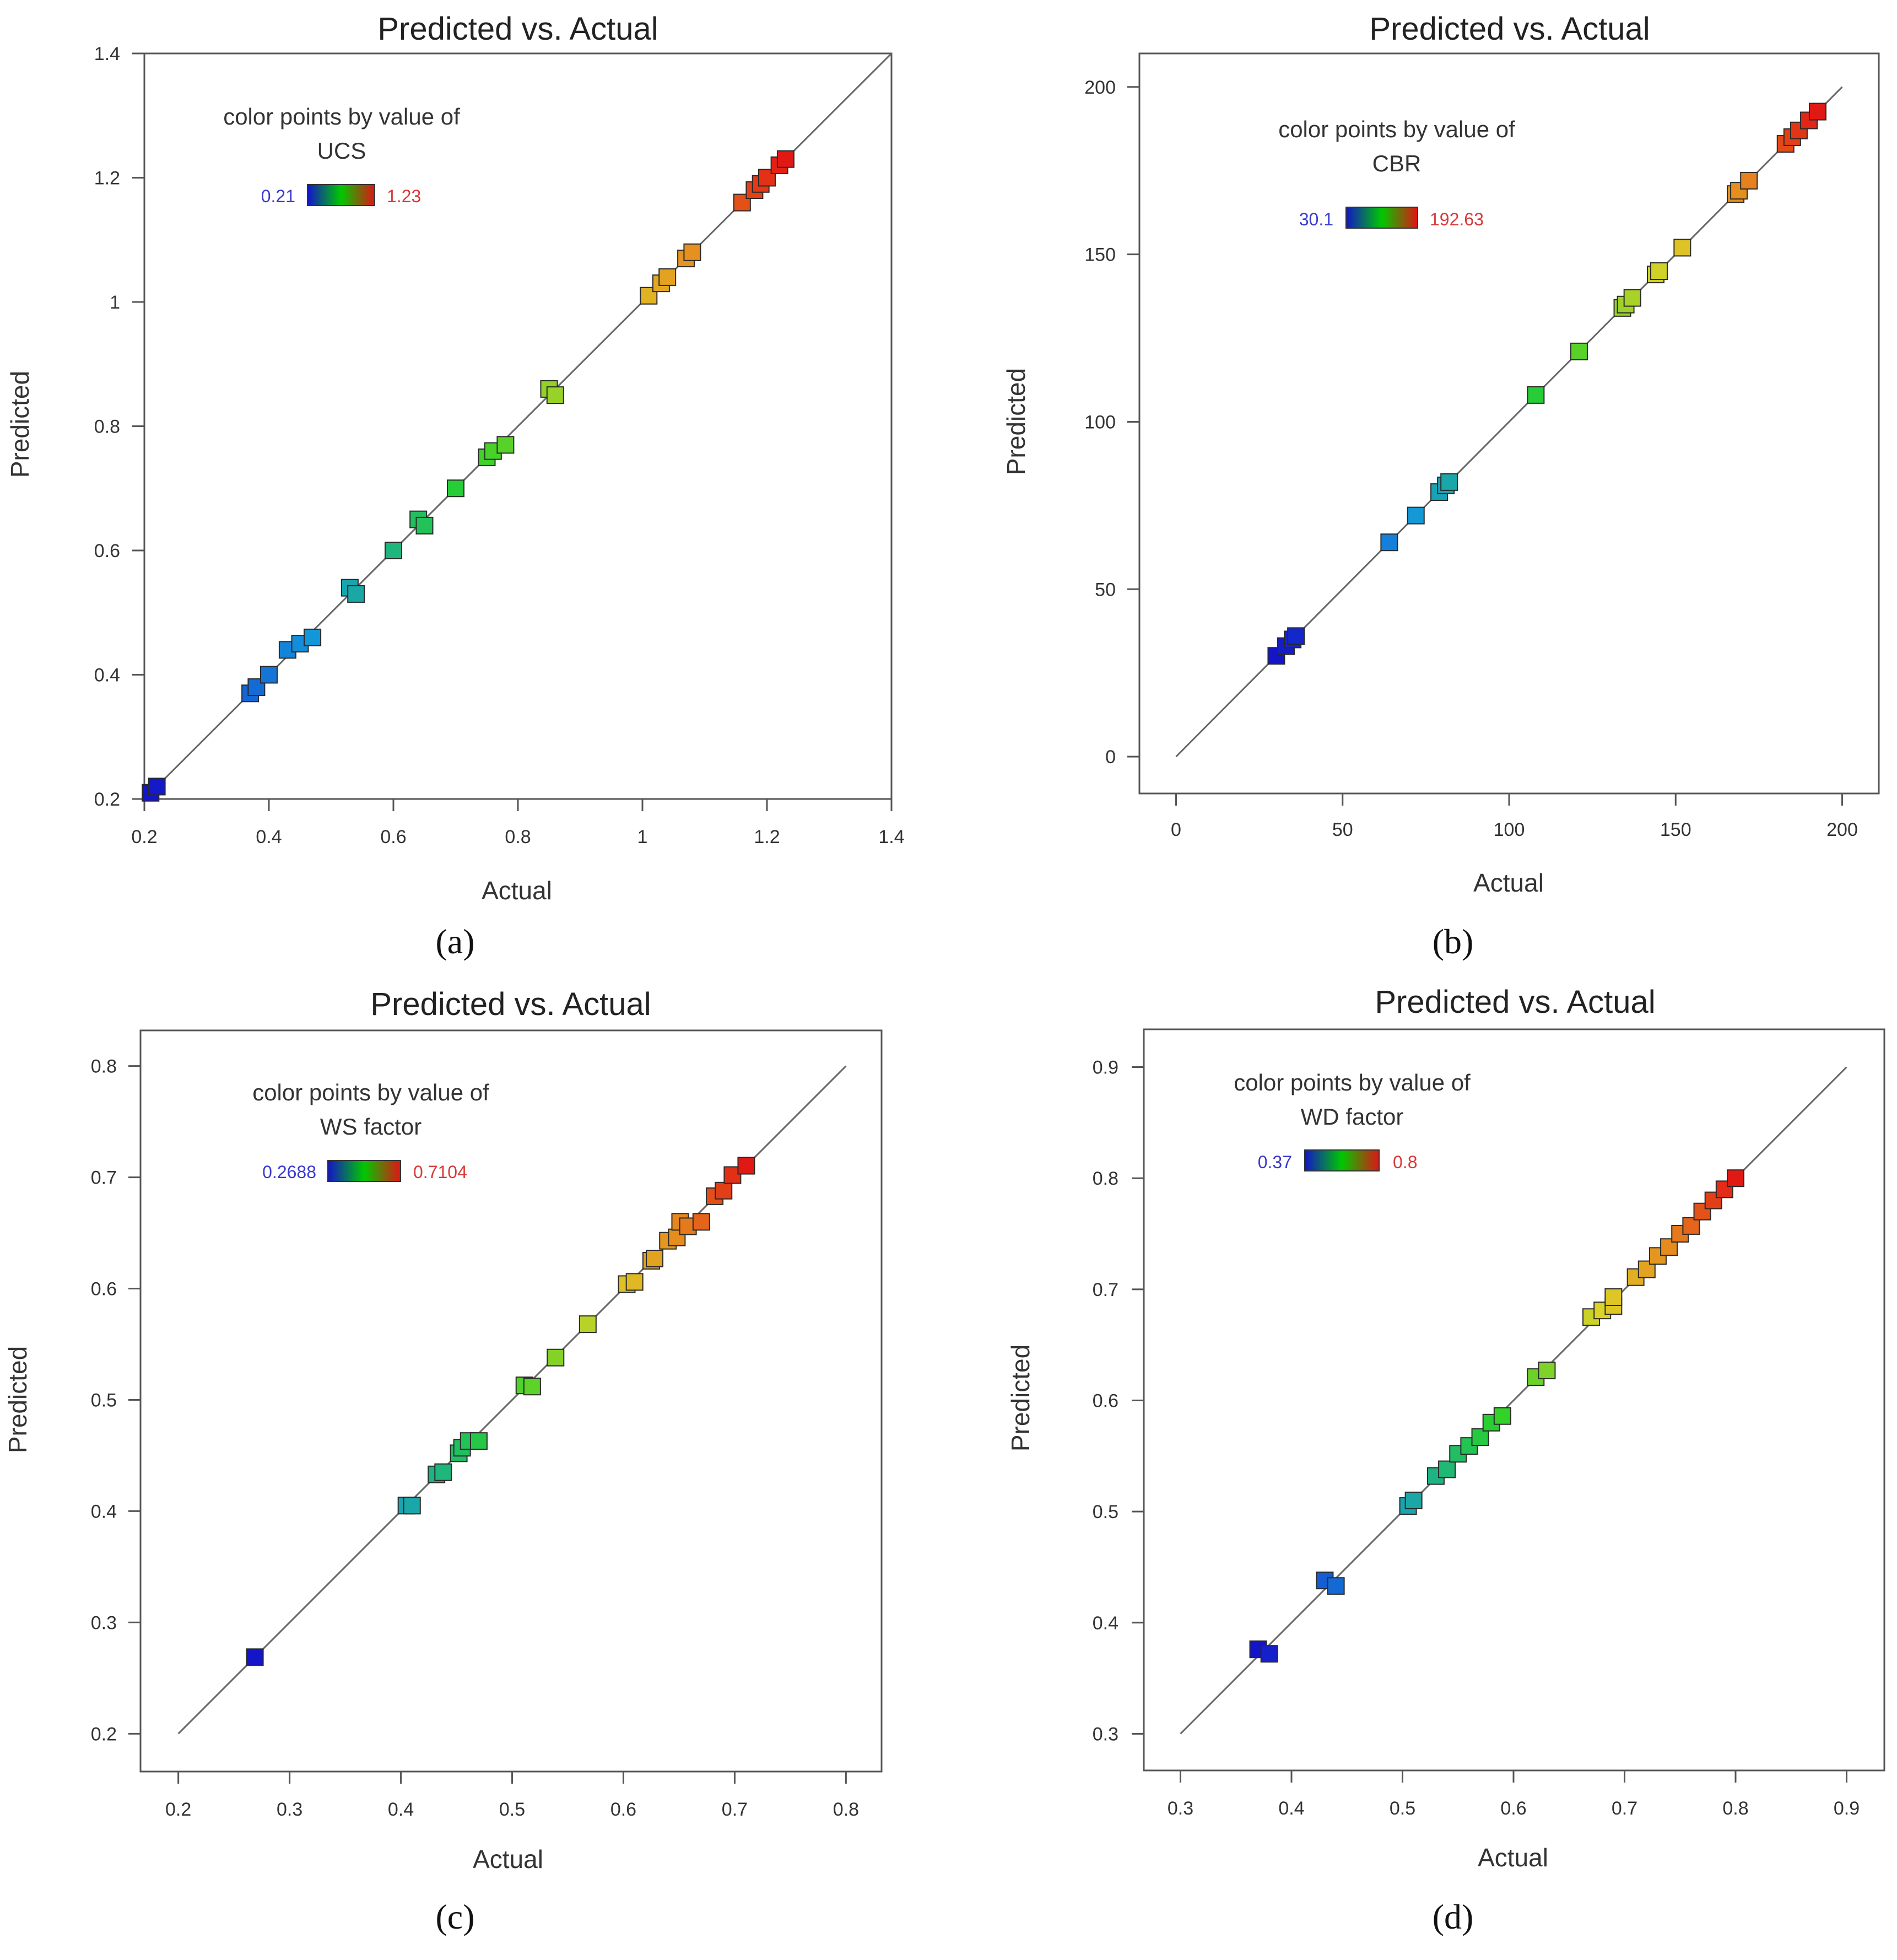 This screenshot has height=1960, width=1897. What do you see at coordinates (1180, 1809) in the screenshot?
I see `x-tick-label: 0.3` at bounding box center [1180, 1809].